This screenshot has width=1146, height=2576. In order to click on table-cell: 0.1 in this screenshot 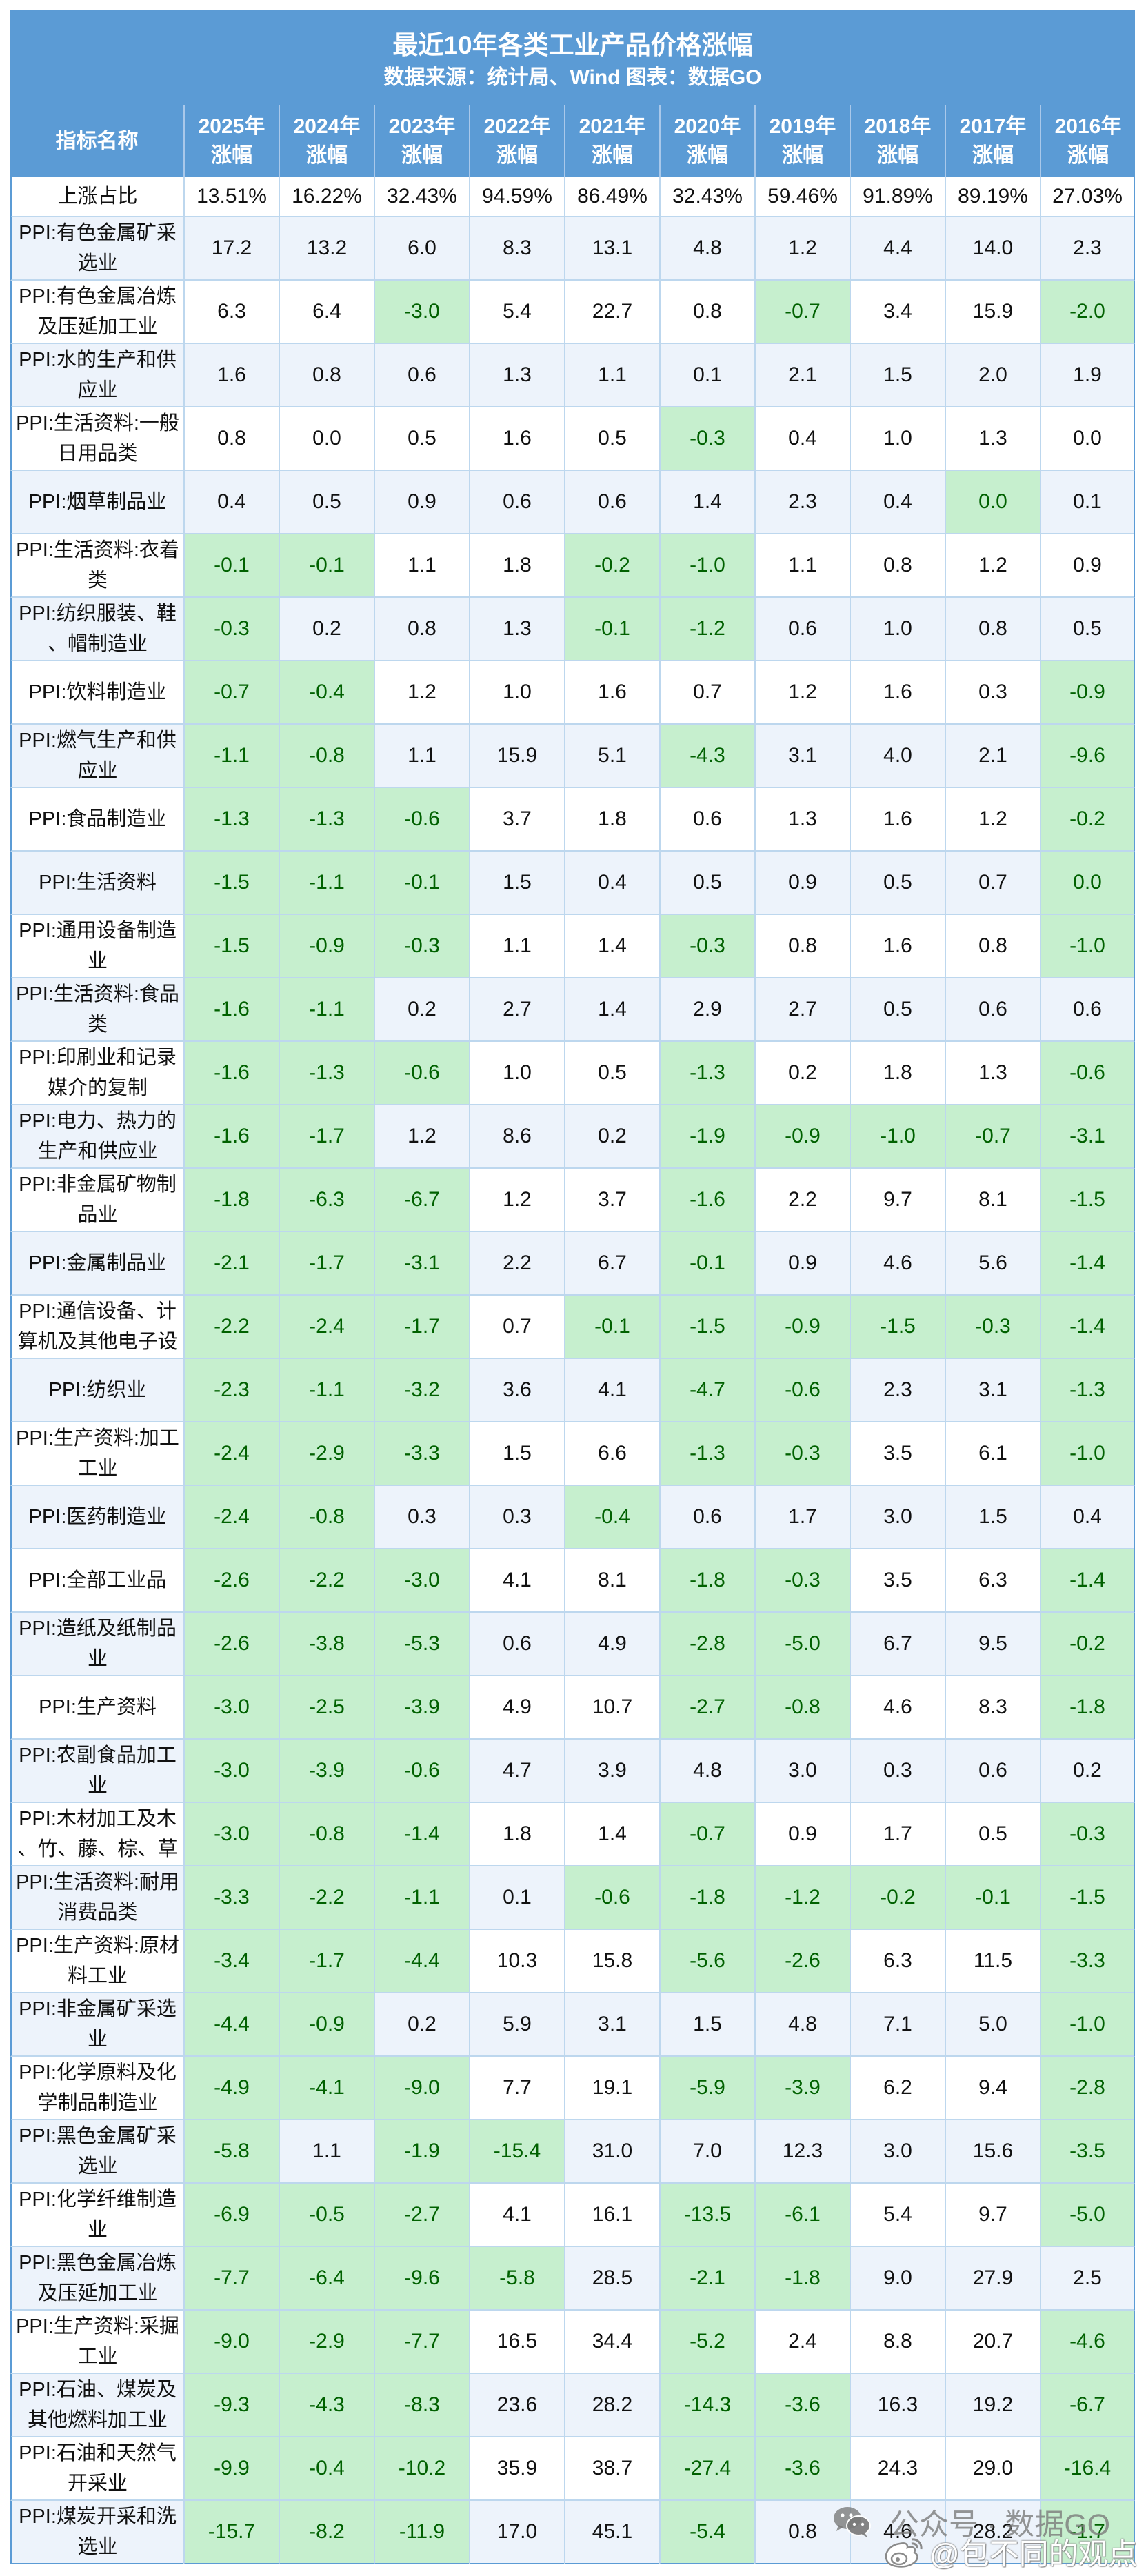, I will do `click(706, 375)`.